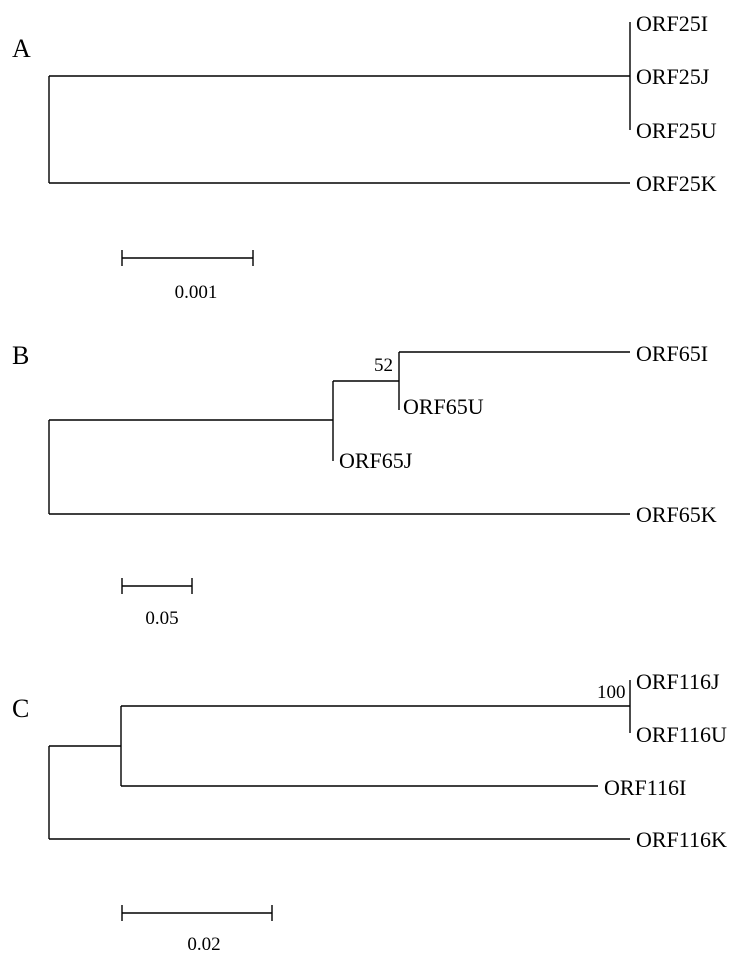 The height and width of the screenshot is (954, 753). Describe the element at coordinates (203, 944) in the screenshot. I see `panel-c-scale-label: 0.02` at that location.